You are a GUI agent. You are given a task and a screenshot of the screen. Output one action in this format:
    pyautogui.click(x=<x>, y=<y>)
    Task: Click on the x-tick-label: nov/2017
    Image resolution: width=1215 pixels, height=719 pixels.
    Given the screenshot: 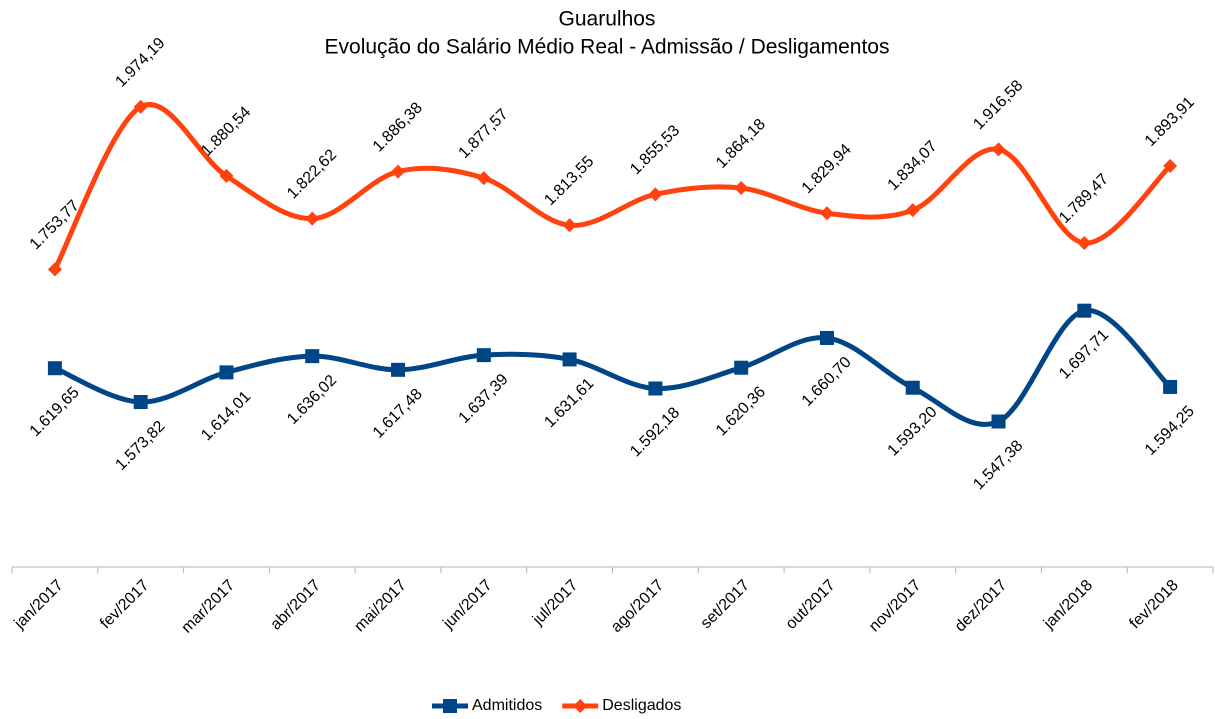 What is the action you would take?
    pyautogui.click(x=895, y=606)
    